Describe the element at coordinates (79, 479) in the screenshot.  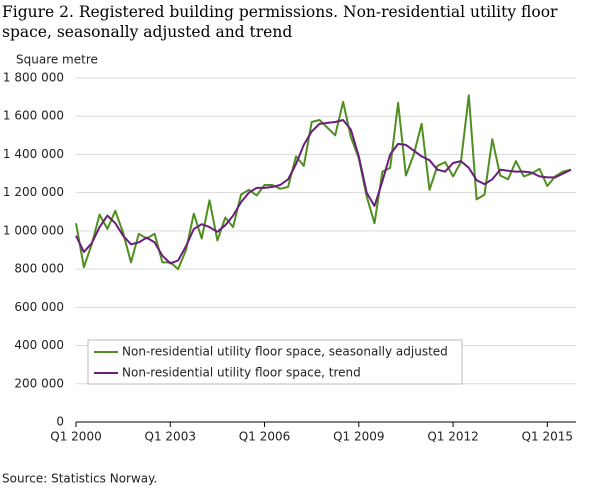
I see `source: Source: Statistics Norway.` at that location.